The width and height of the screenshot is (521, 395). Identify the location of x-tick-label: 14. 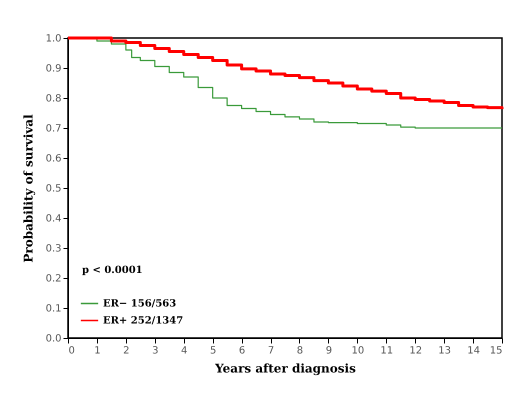
(473, 351).